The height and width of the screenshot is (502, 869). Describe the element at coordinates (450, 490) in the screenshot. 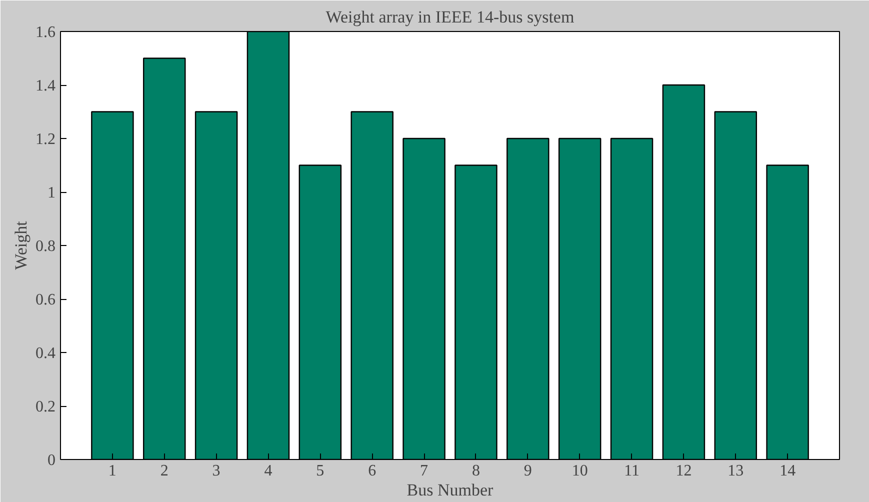

I see `x-axis-title: Bus Number` at that location.